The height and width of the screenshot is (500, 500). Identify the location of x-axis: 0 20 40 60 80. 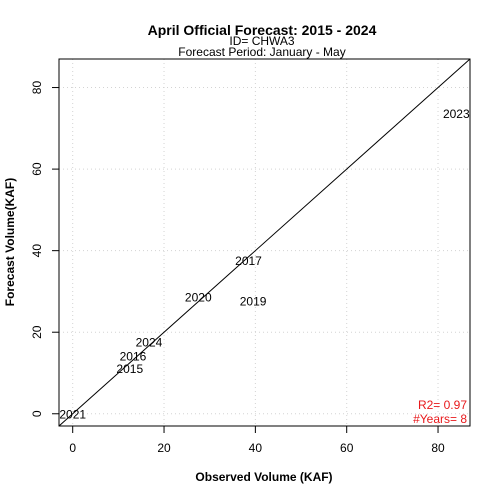
(257, 440).